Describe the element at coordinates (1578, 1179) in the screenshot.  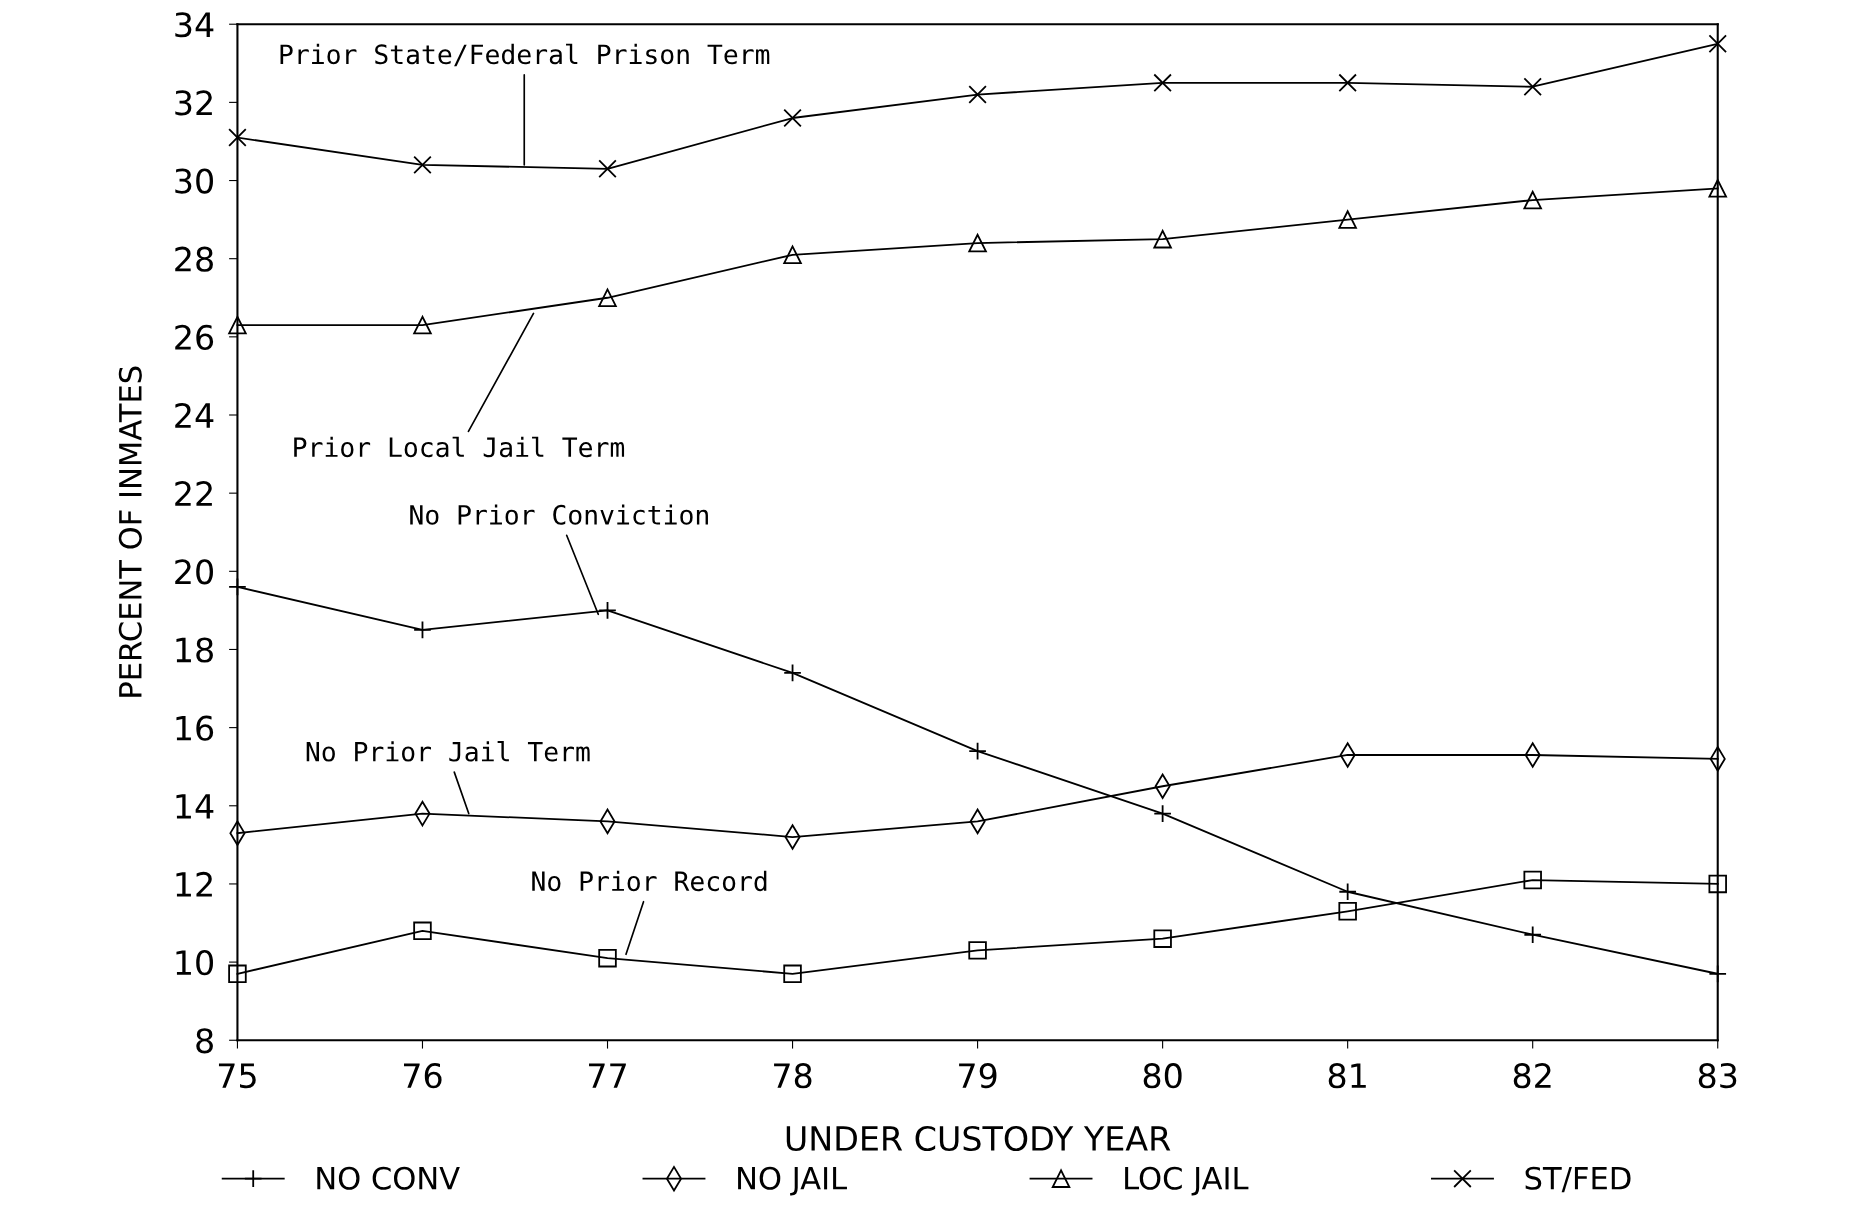
I see `legend-label: ST/FED` at that location.